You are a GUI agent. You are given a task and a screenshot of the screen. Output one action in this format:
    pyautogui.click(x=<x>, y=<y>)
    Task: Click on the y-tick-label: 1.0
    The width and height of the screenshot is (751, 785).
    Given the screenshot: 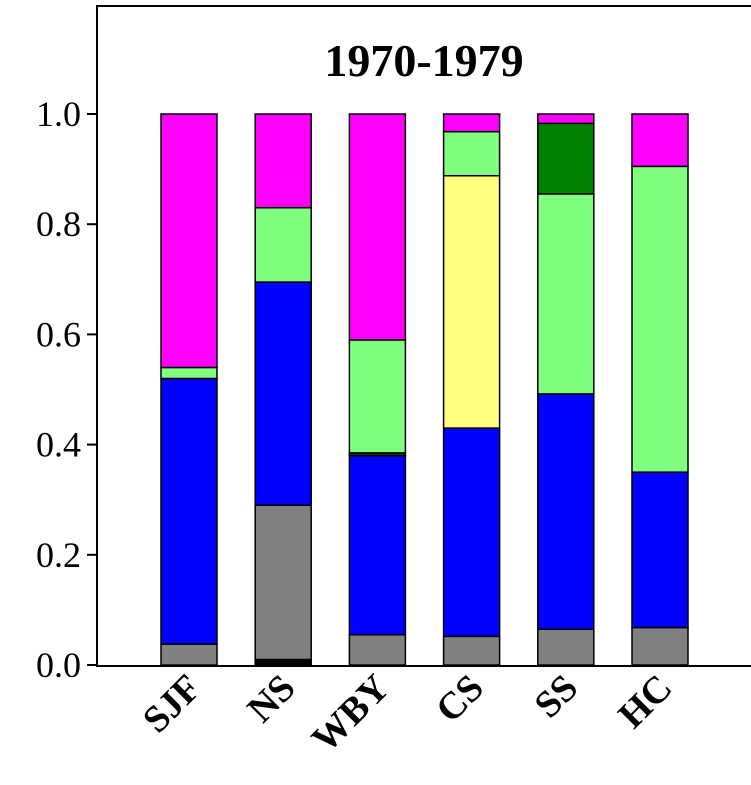 What is the action you would take?
    pyautogui.click(x=58, y=114)
    